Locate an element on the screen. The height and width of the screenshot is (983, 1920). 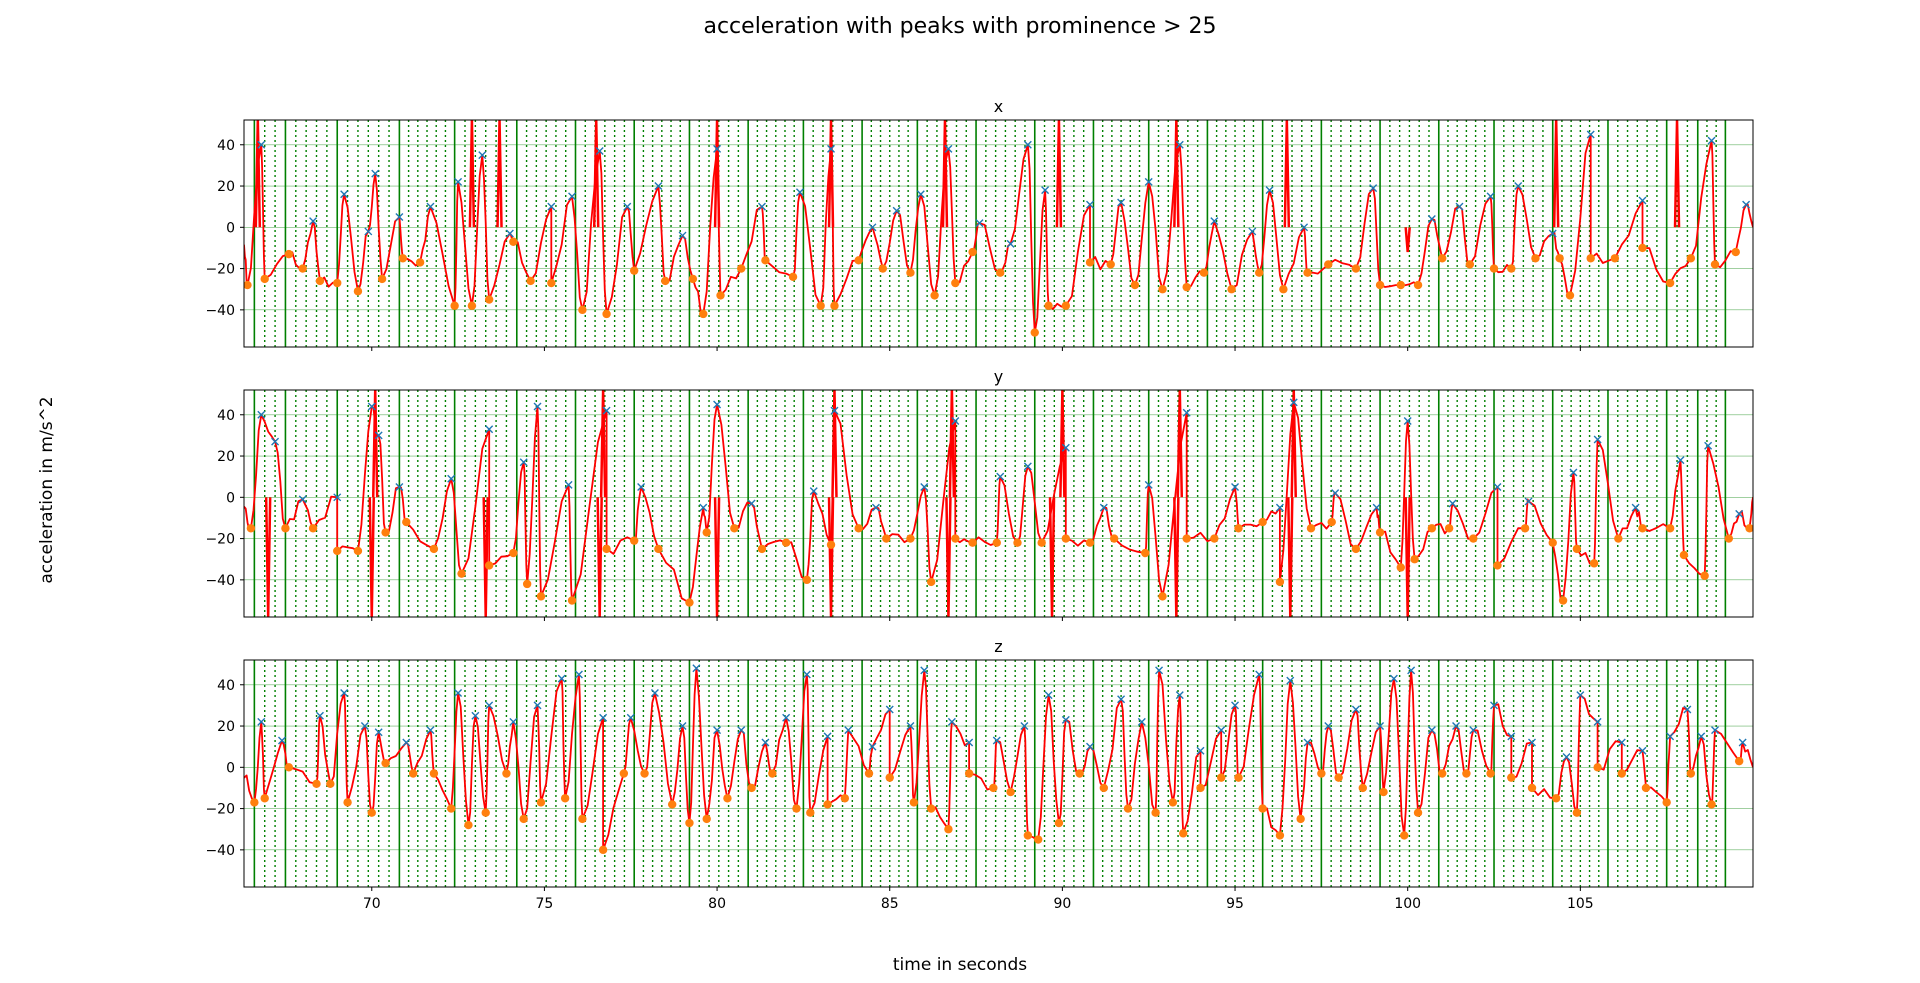
x-tick-label: 105 is located at coordinates (1580, 904).